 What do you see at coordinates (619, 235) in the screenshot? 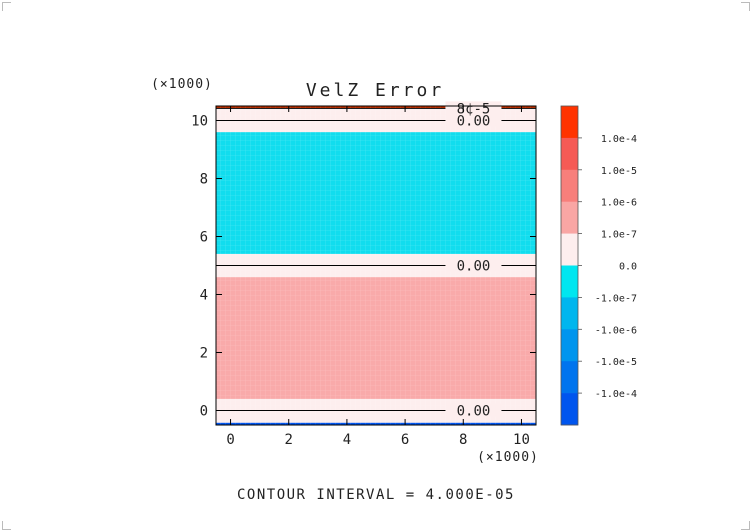
I see `colorbar-label-3: 1.0e-7` at bounding box center [619, 235].